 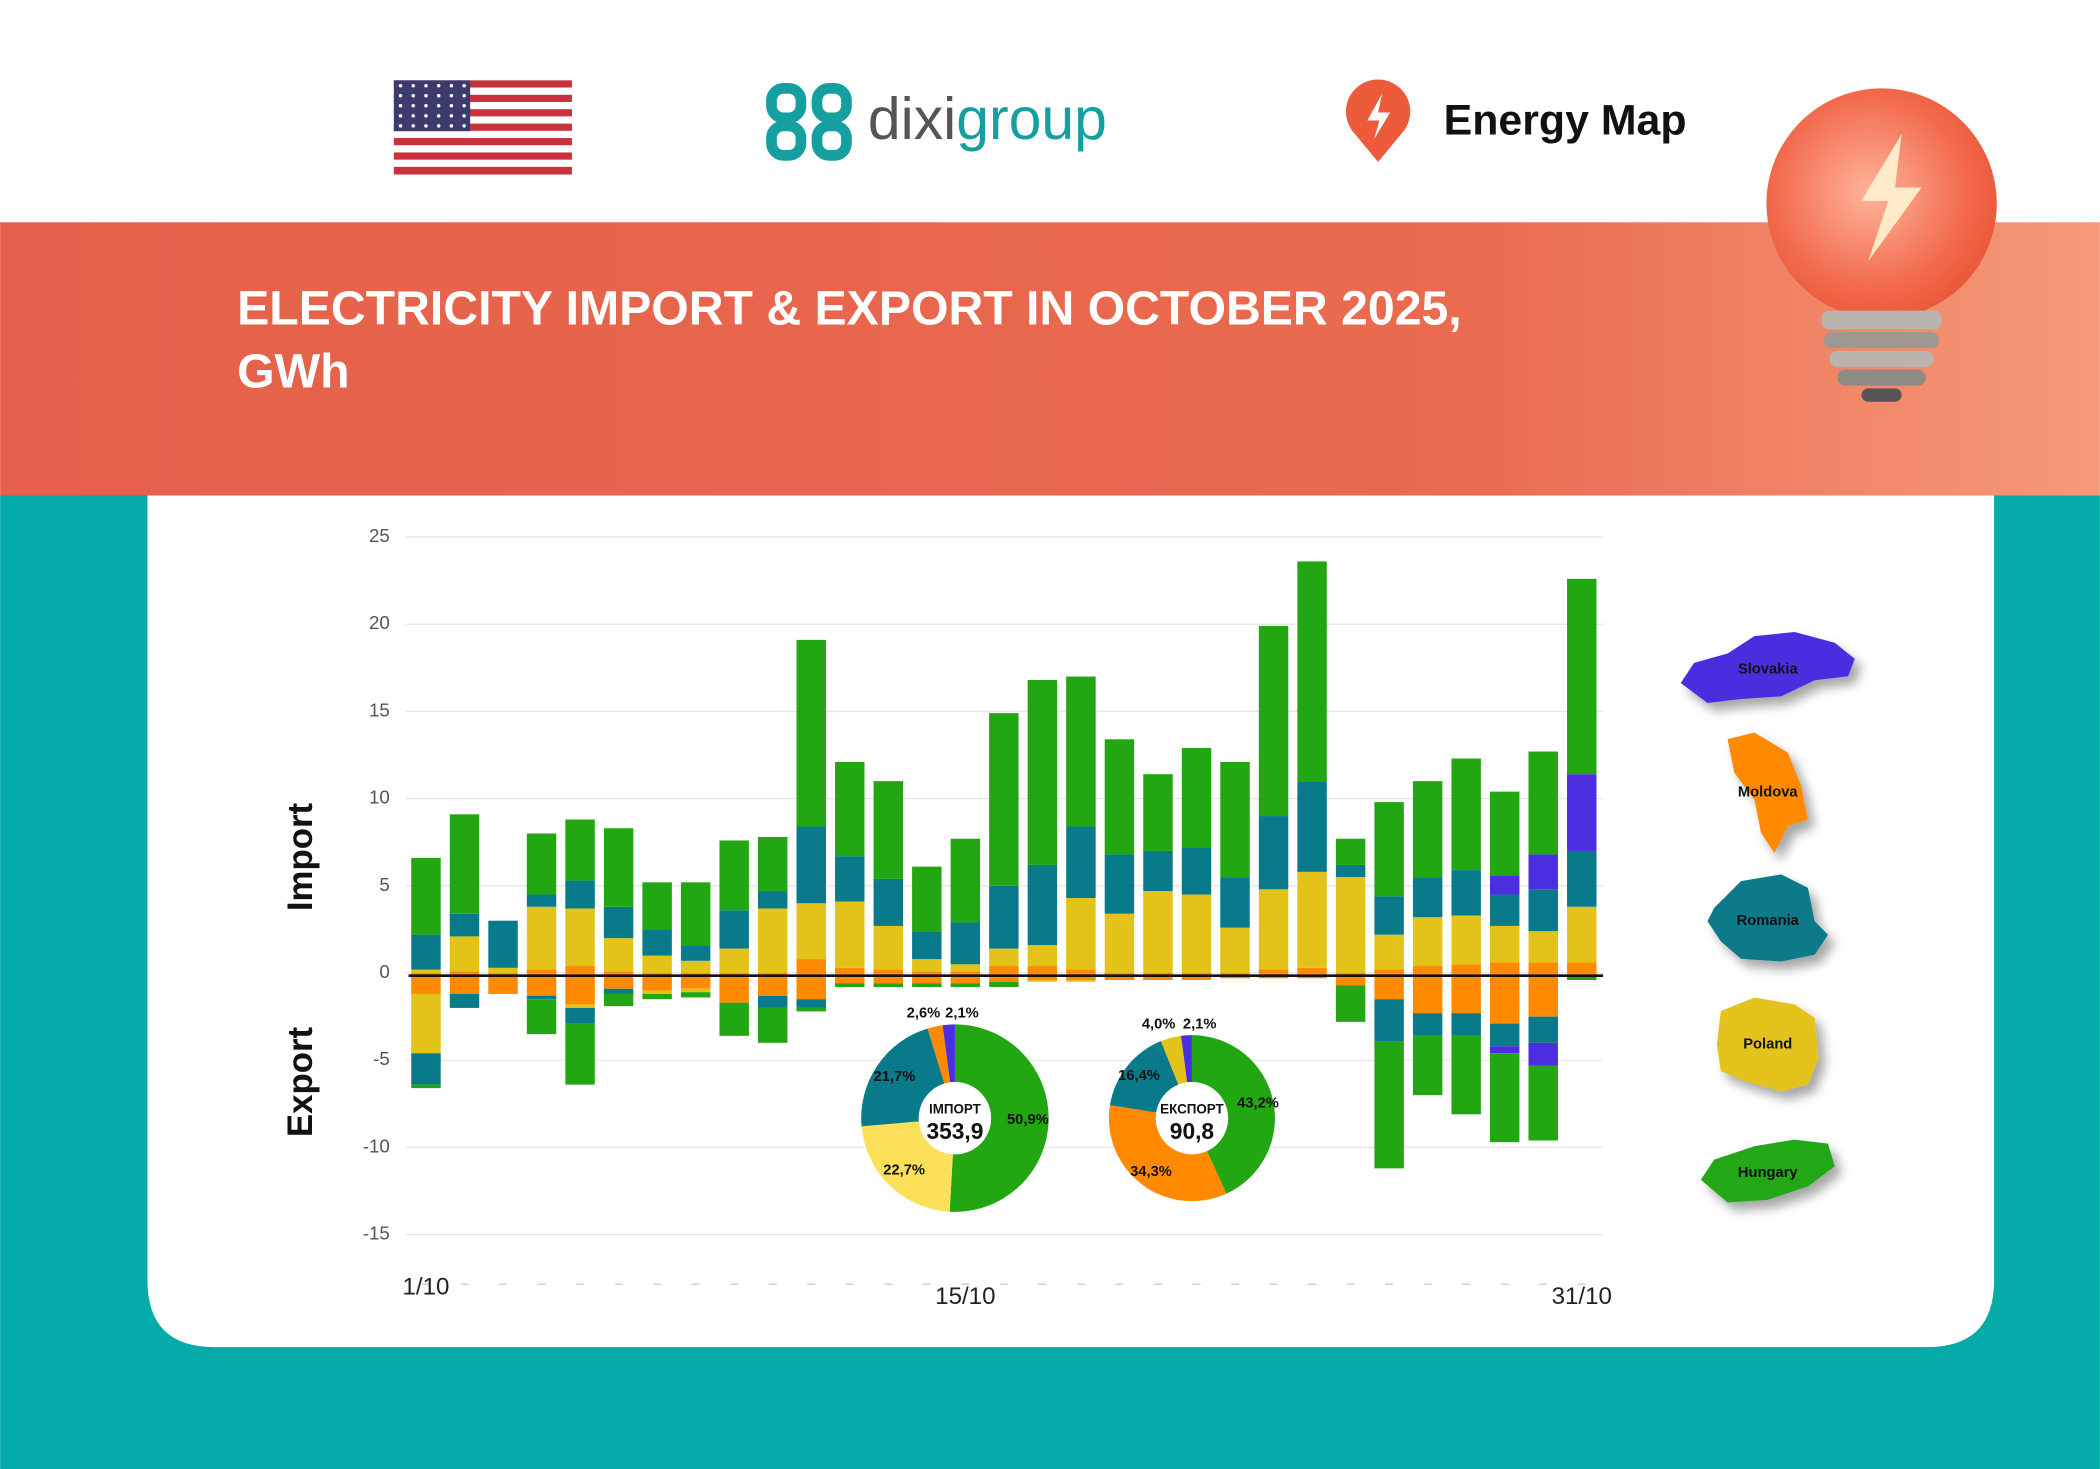 I want to click on logo-left: dixi, so click(x=912, y=119).